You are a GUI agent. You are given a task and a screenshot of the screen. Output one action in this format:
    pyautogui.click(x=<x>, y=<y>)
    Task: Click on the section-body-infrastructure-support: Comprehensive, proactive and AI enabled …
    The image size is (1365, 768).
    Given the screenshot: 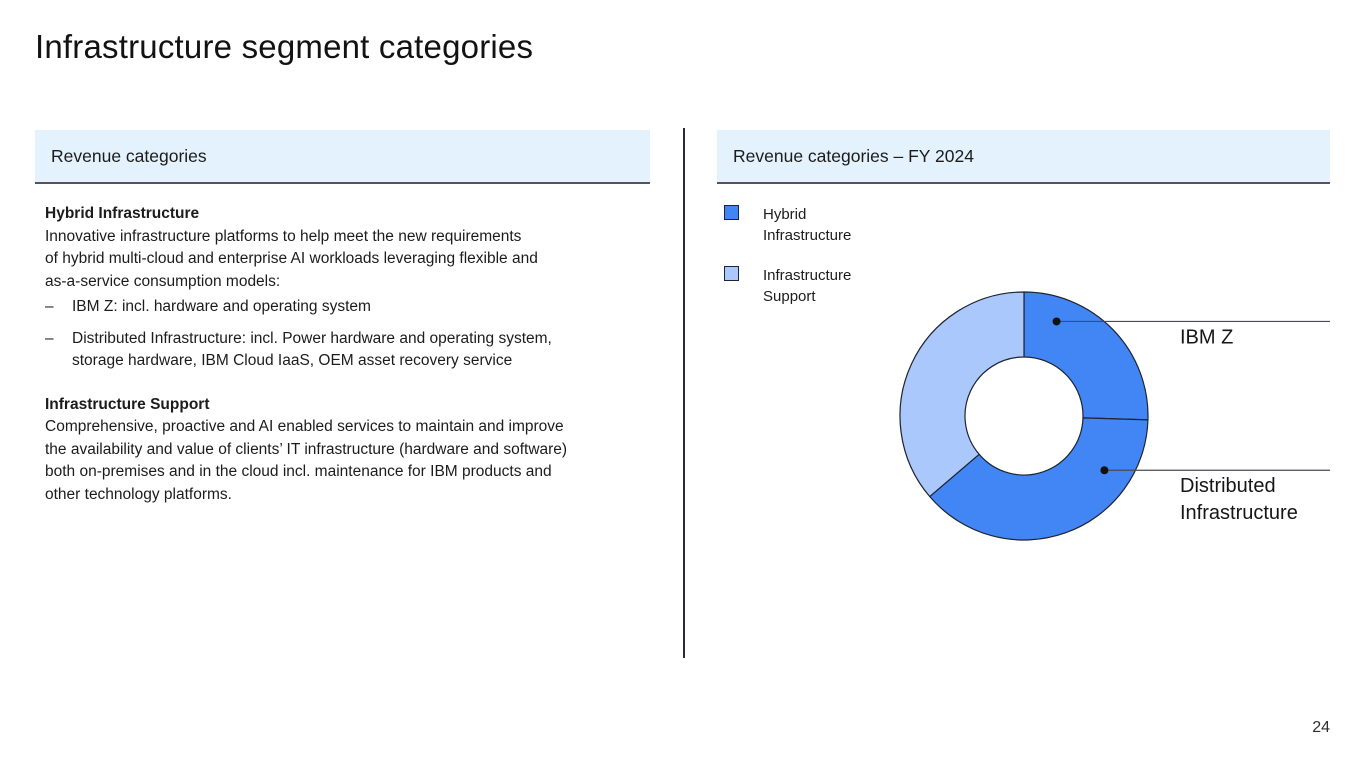 What is the action you would take?
    pyautogui.click(x=306, y=460)
    